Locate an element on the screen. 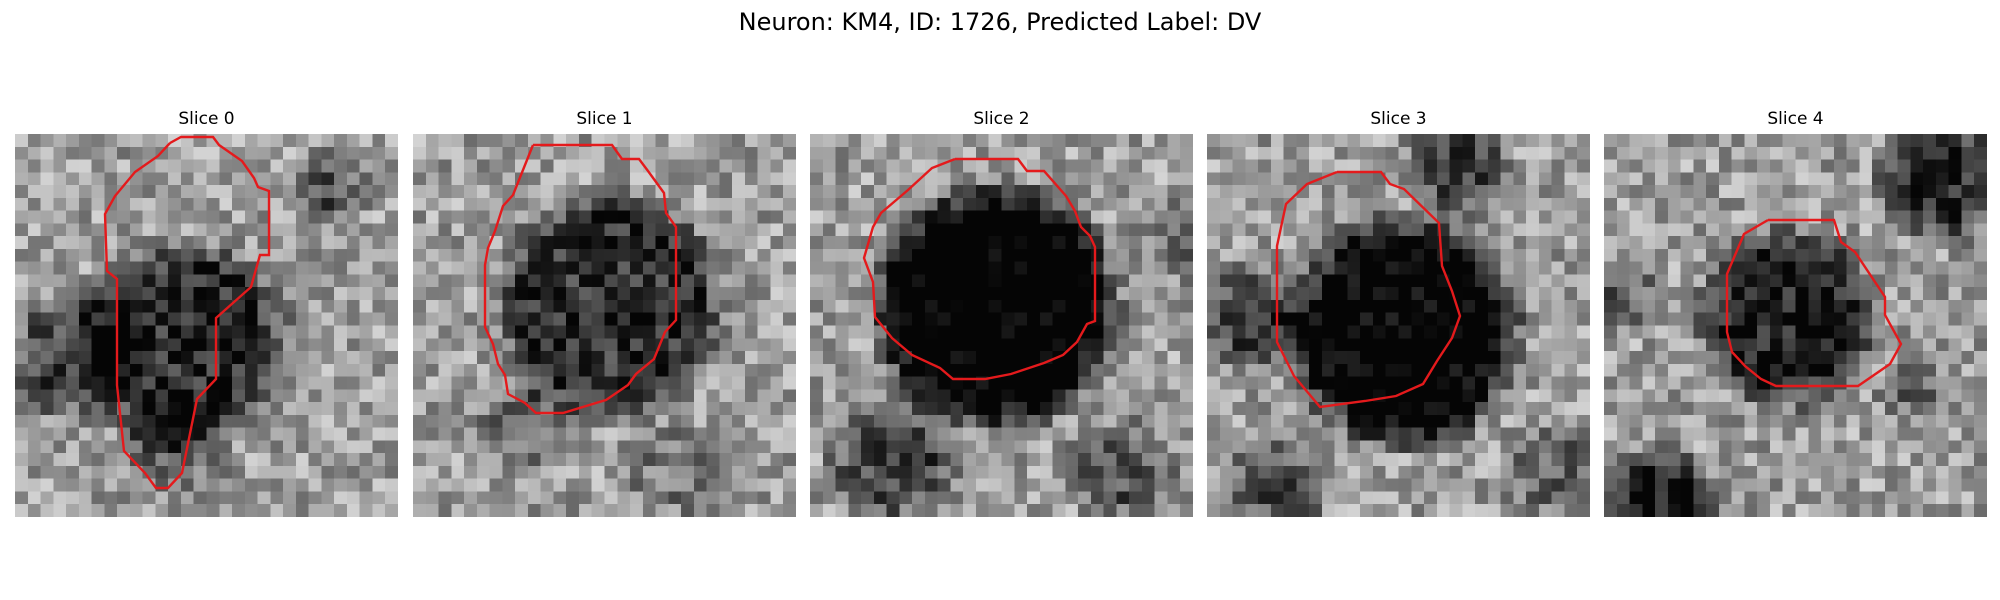 The width and height of the screenshot is (2000, 600). slice-title-3: Slice 3 is located at coordinates (1398, 119).